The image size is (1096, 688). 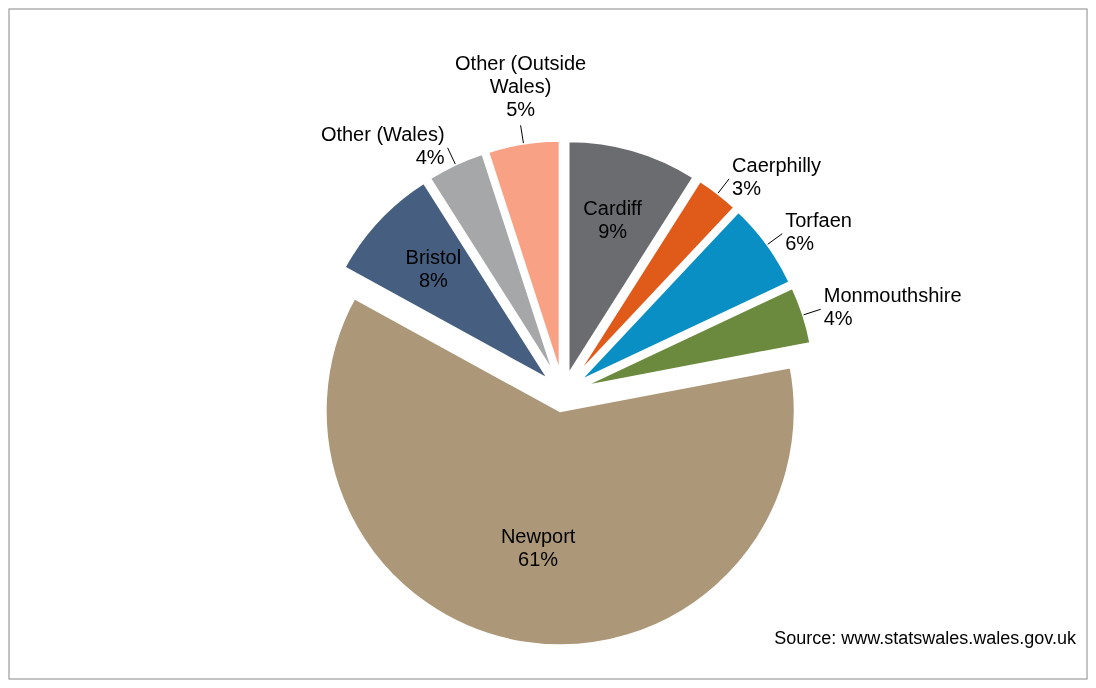 What do you see at coordinates (818, 219) in the screenshot?
I see `slice-label: Torfaen` at bounding box center [818, 219].